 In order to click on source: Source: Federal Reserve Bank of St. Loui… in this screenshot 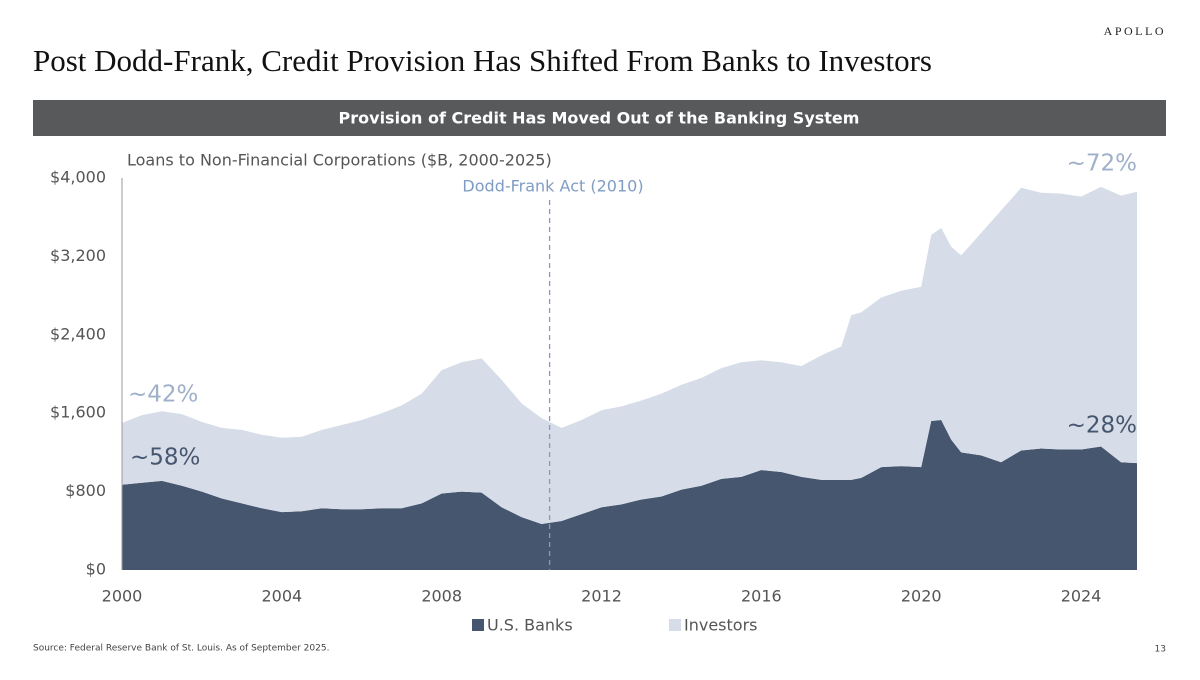, I will do `click(181, 649)`.